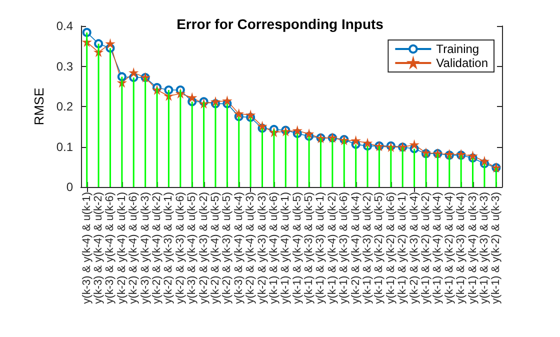 This screenshot has height=337, width=560. I want to click on x-tick-label: y(k-3) & y(k-4) & u(k-4), so click(238, 248).